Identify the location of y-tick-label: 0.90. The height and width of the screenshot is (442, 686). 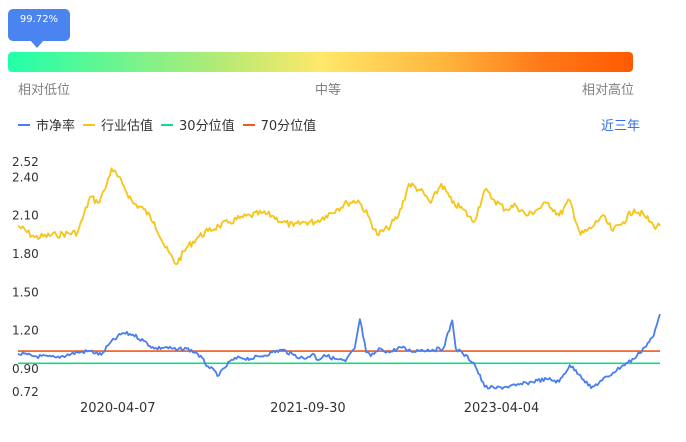
(25, 369).